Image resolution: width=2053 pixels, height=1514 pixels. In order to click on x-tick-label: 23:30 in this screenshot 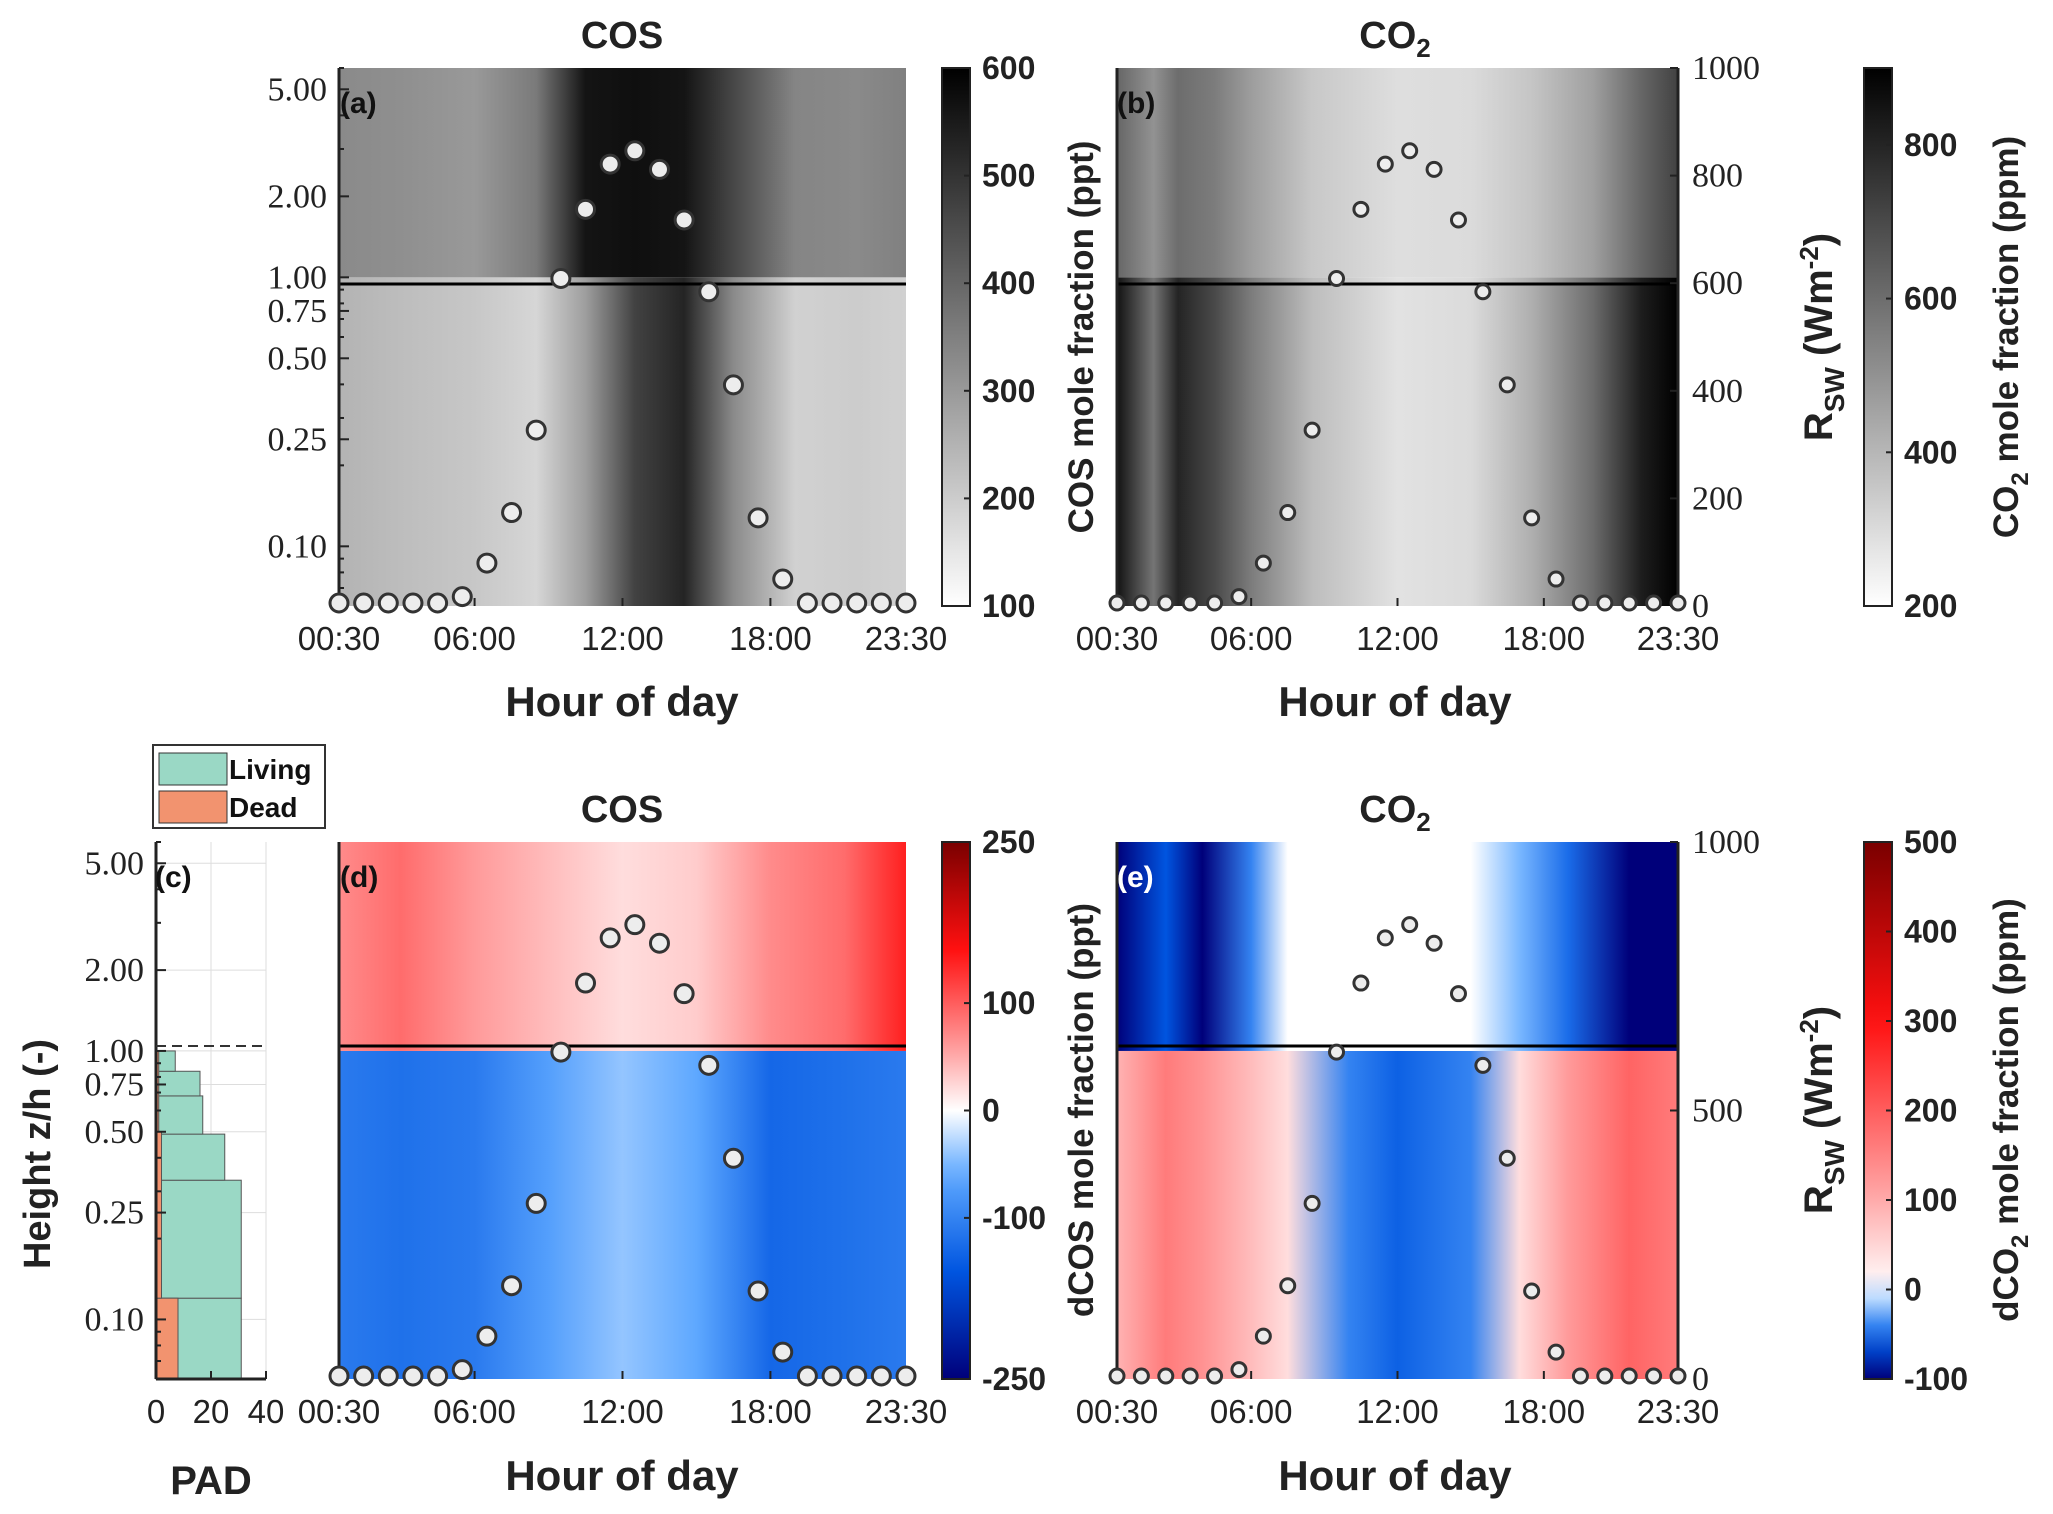, I will do `click(906, 1411)`.